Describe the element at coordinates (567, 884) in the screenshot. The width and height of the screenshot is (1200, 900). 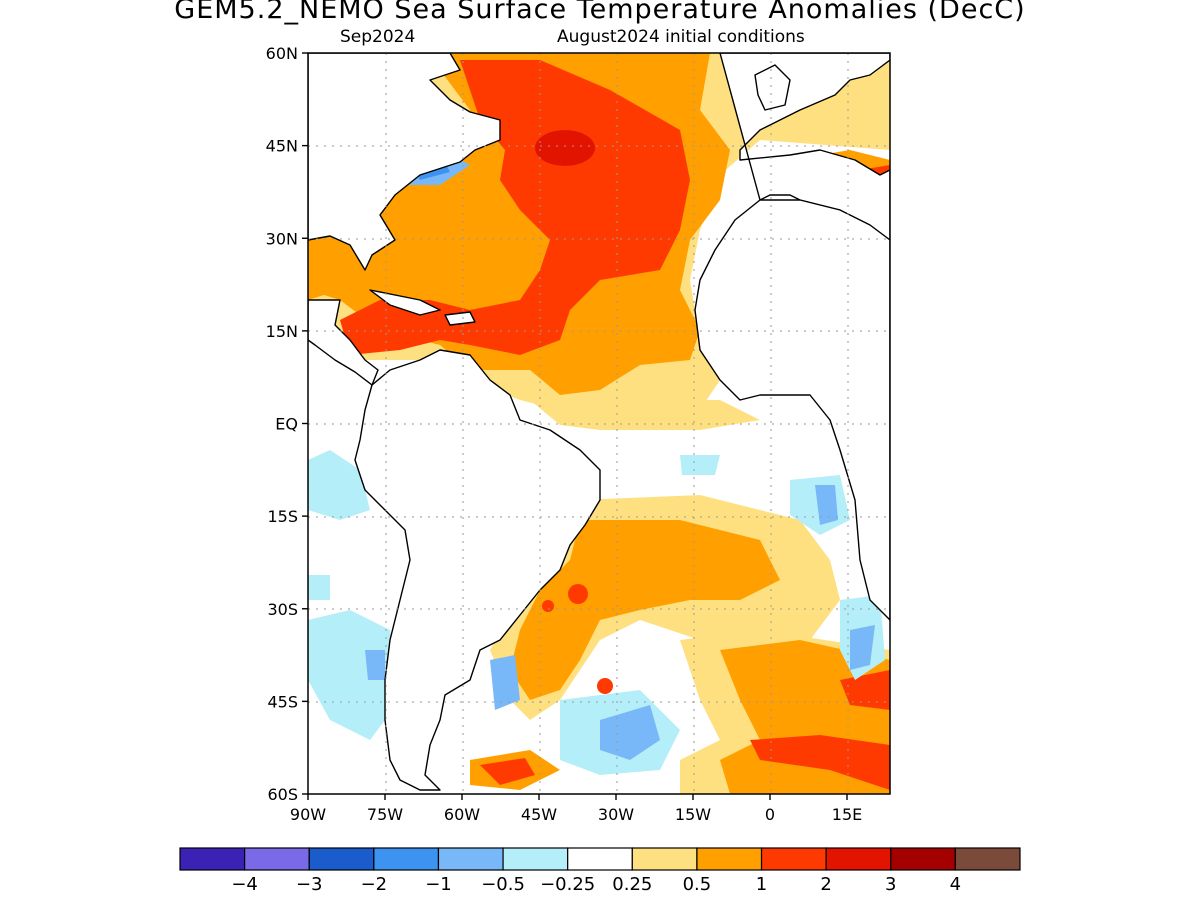
I see `colorbar-label: −0.25` at that location.